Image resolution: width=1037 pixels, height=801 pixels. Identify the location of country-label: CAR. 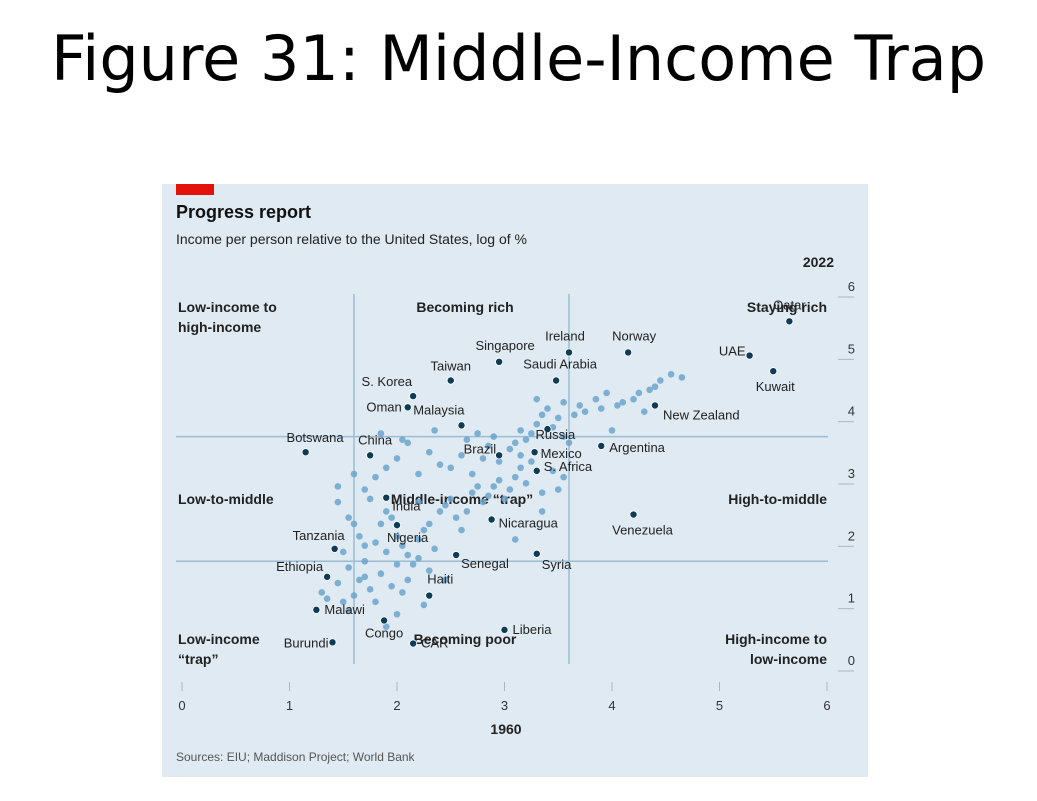
(434, 643).